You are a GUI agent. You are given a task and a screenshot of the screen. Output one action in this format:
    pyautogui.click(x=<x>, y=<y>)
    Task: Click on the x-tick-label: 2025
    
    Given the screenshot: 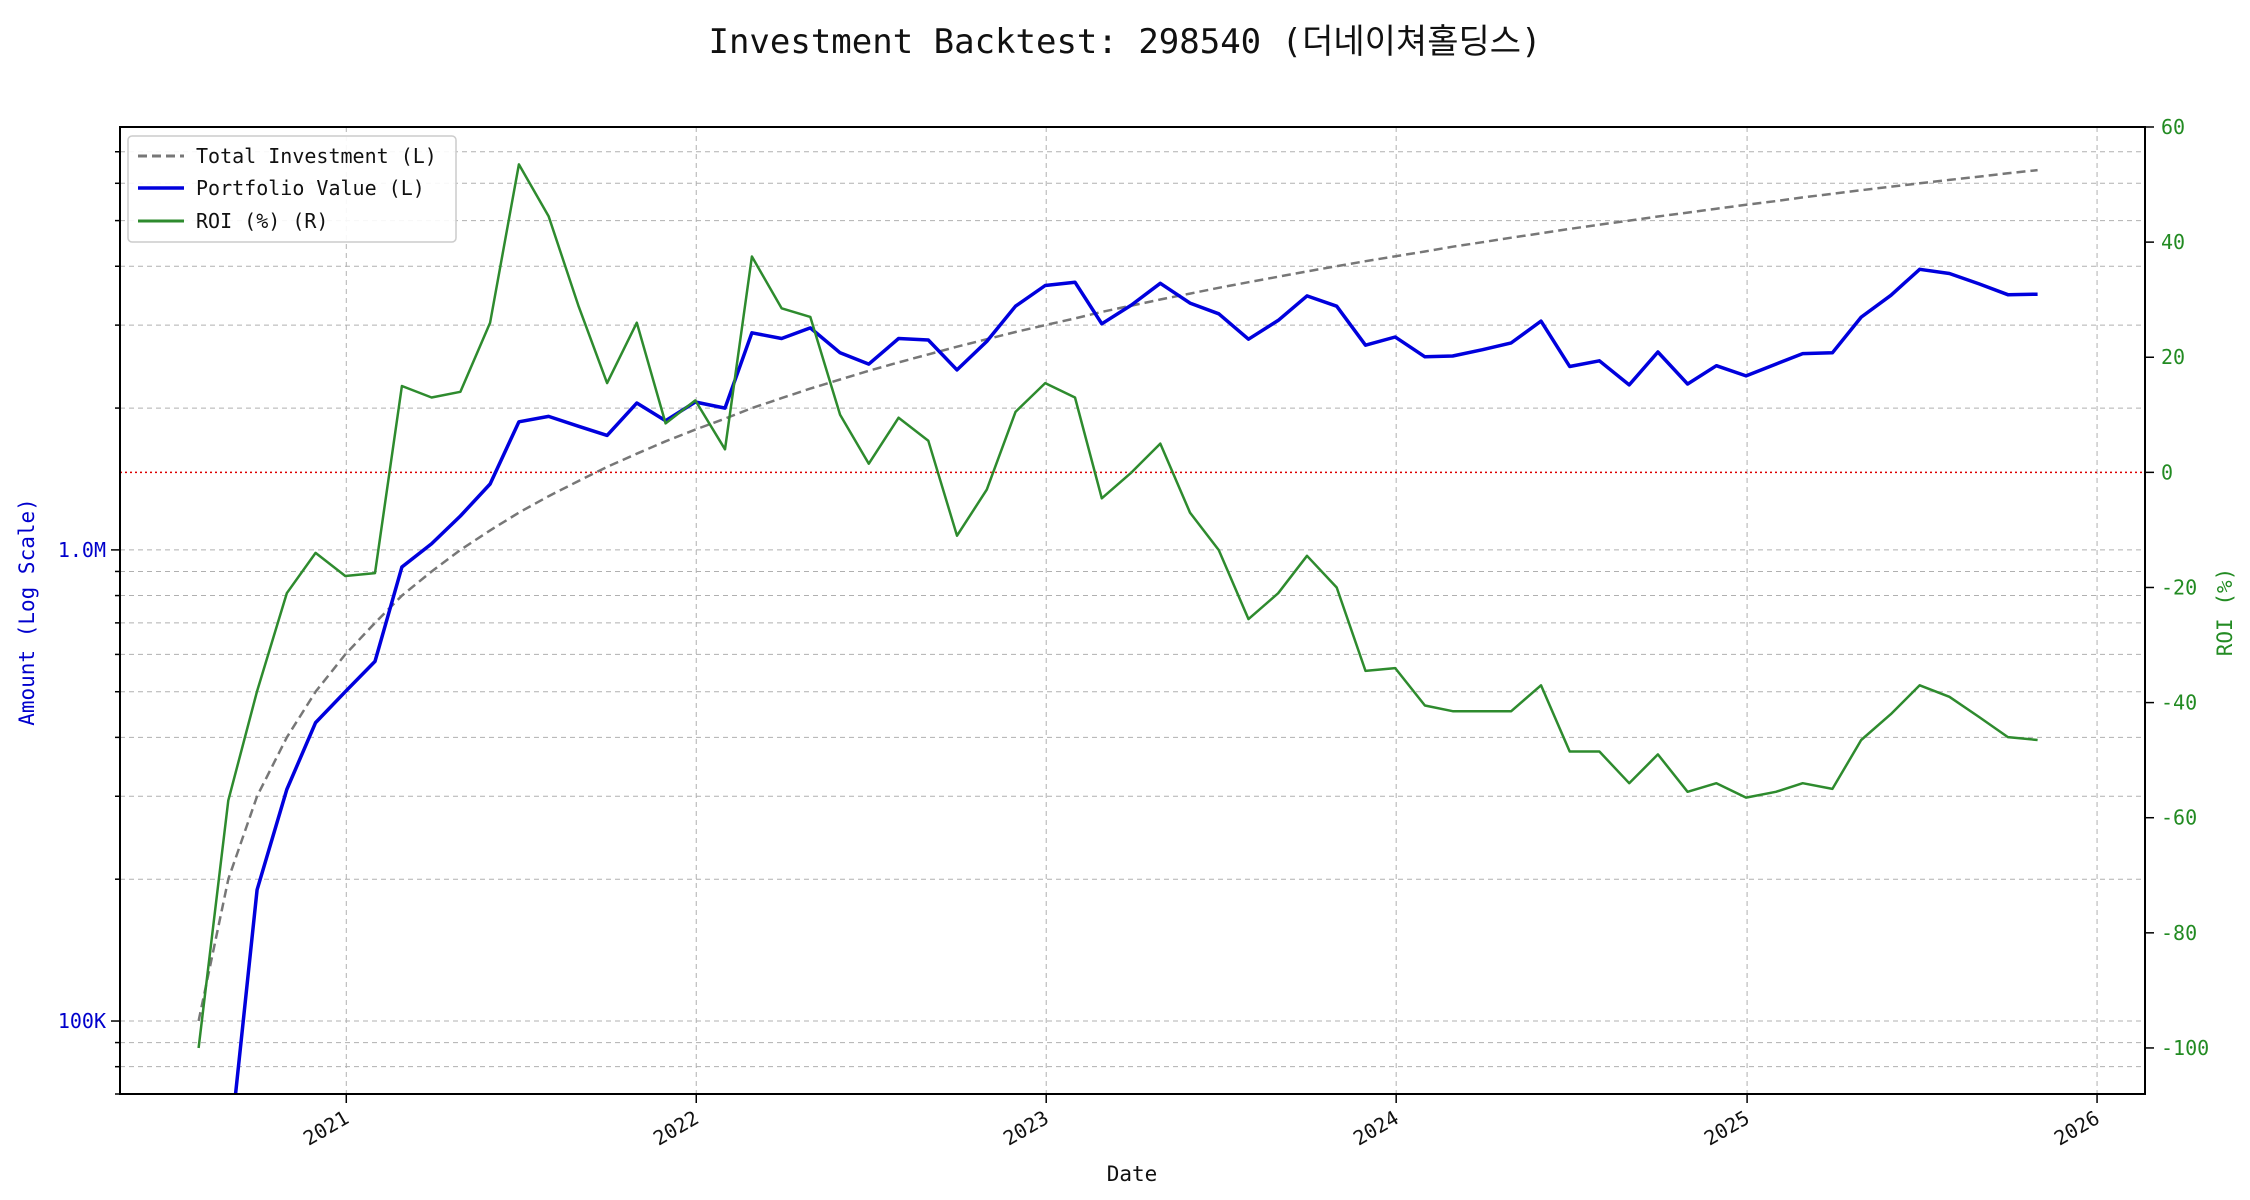 What is the action you would take?
    pyautogui.click(x=1727, y=1128)
    